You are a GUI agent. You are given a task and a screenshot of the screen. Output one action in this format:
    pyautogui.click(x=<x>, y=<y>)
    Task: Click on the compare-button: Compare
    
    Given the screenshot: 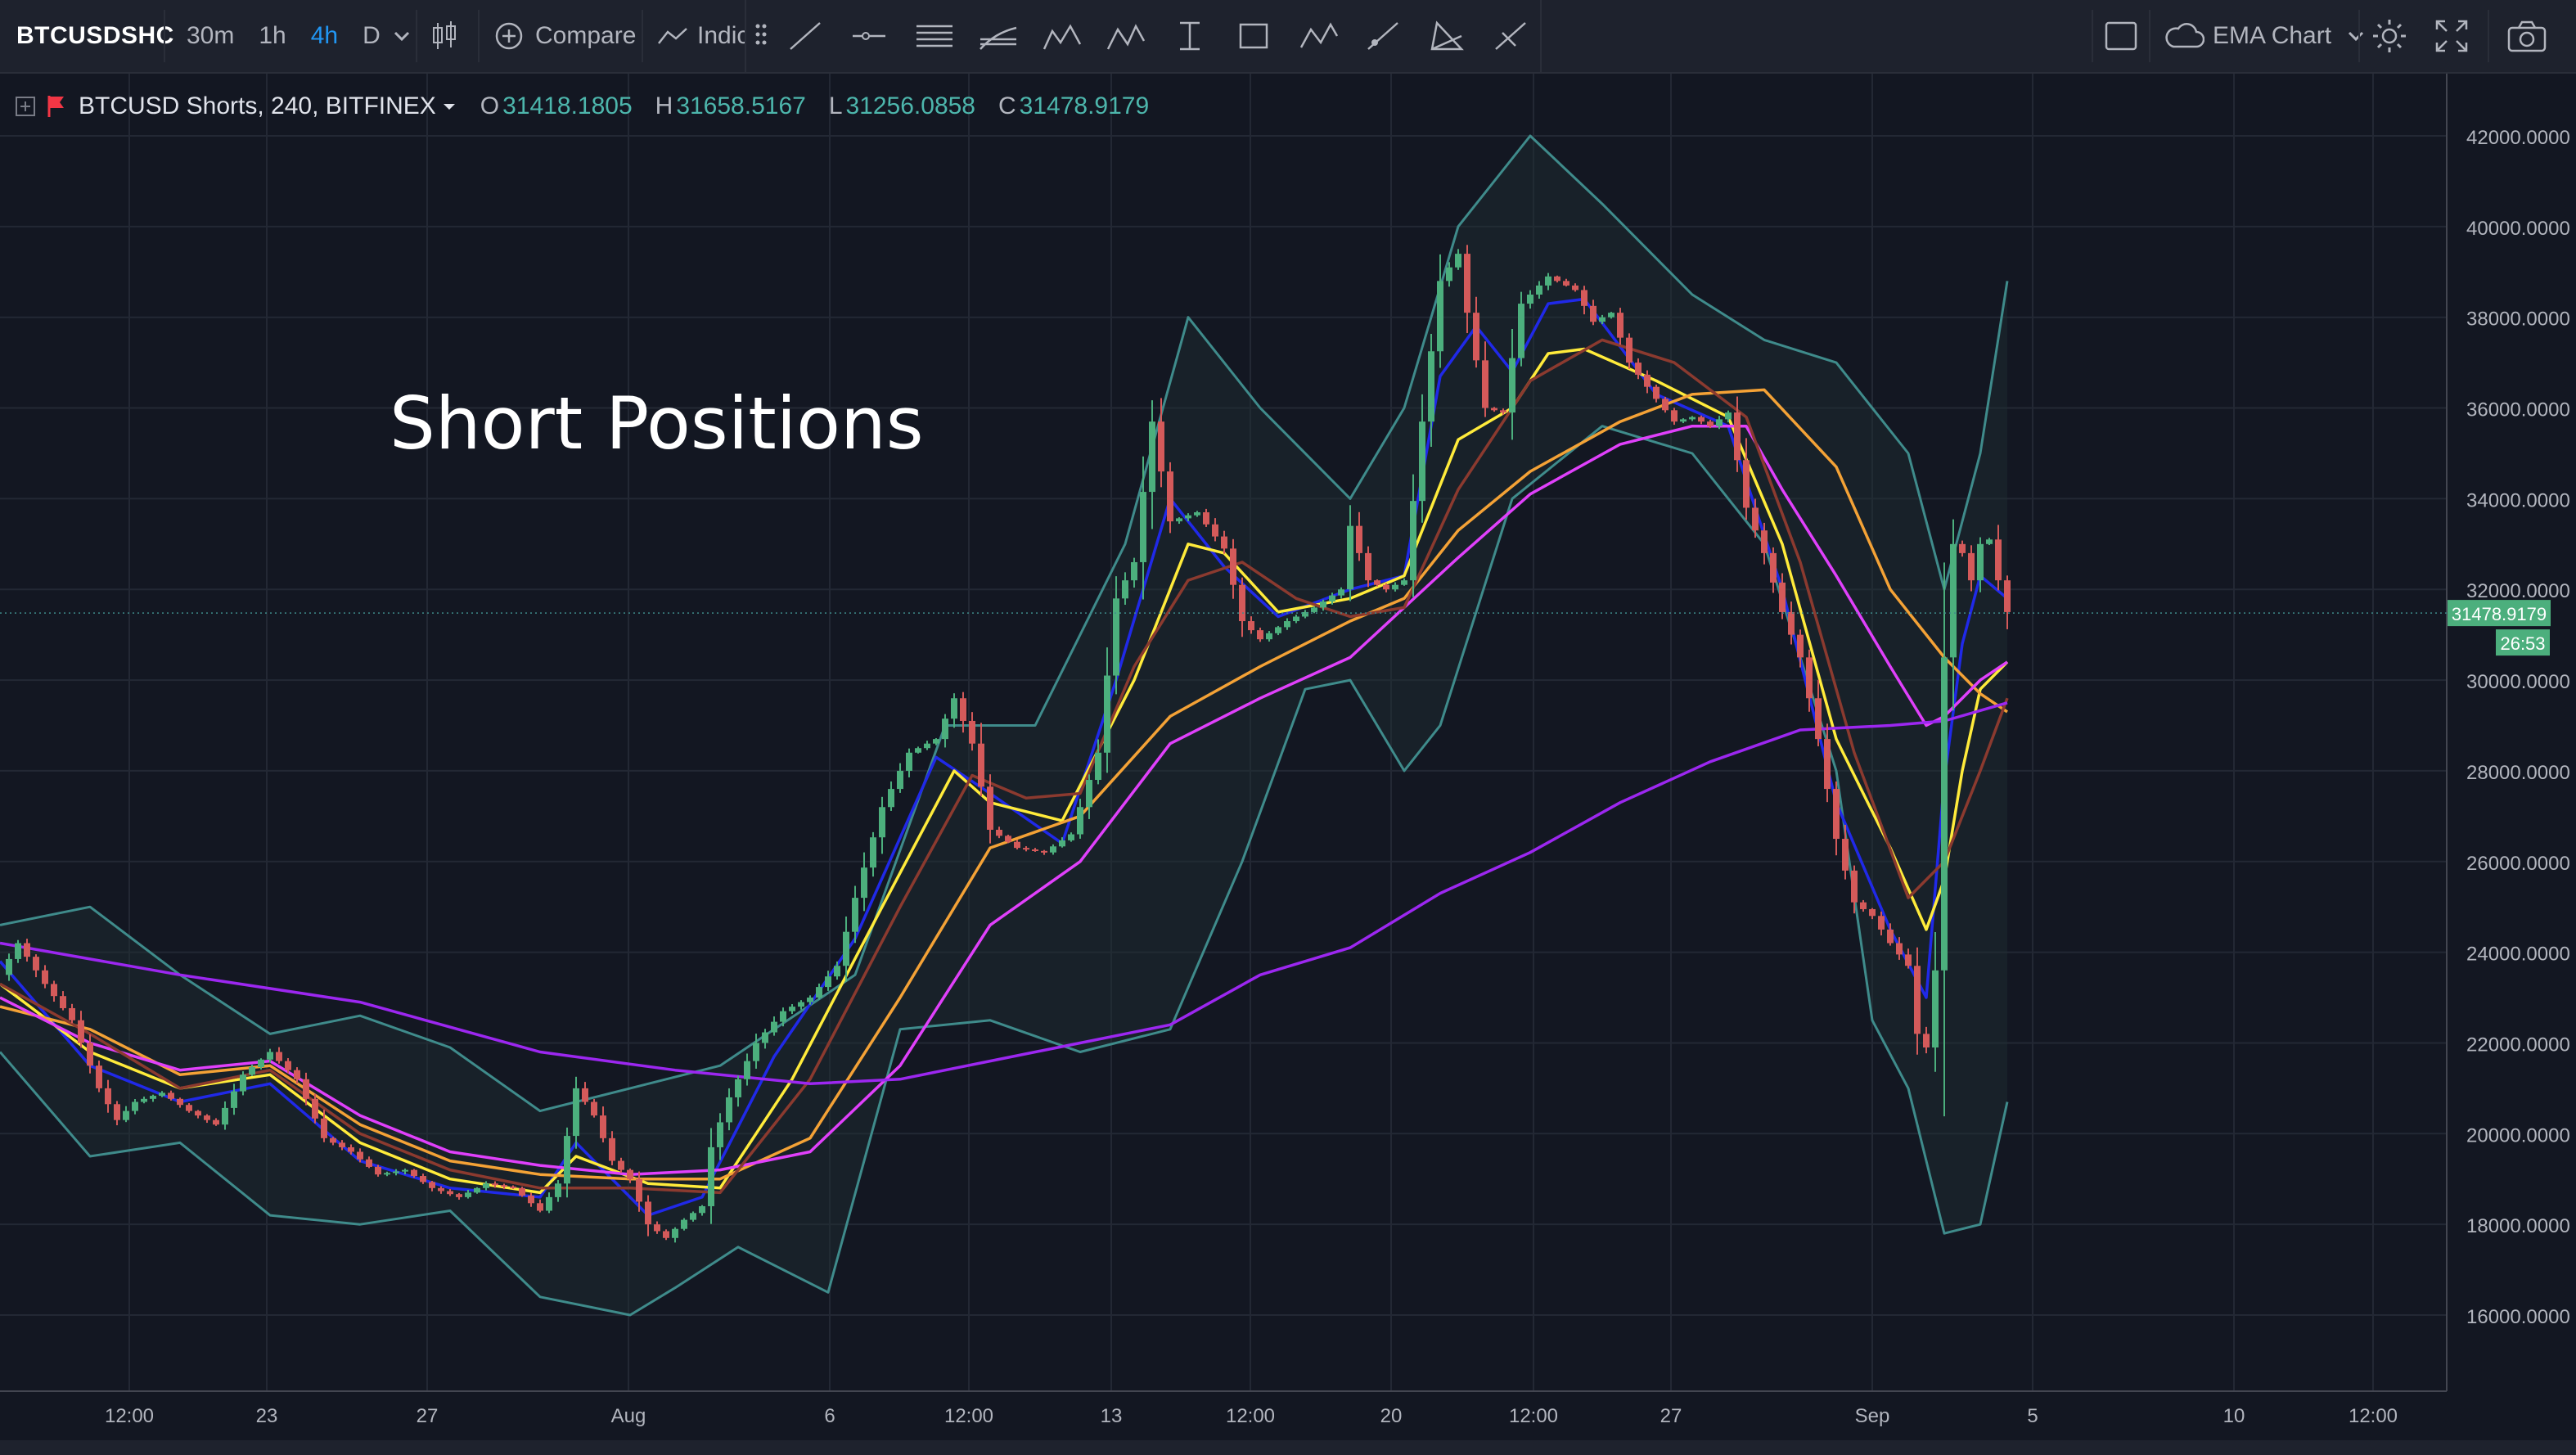 What is the action you would take?
    pyautogui.click(x=565, y=36)
    